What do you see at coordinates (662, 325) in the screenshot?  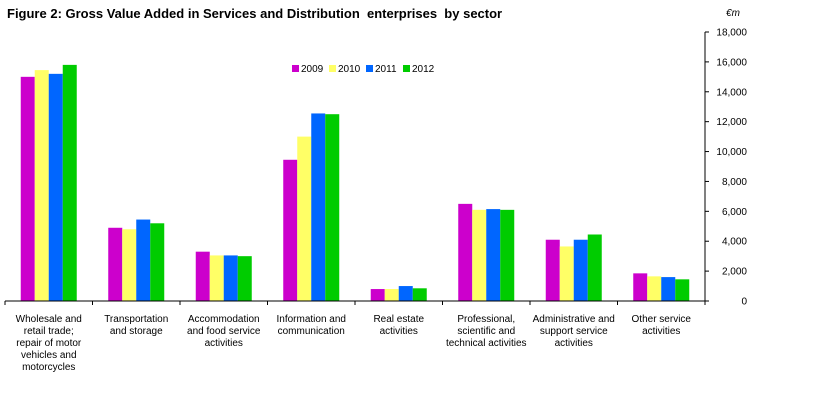 I see `category-label: Other service activities` at bounding box center [662, 325].